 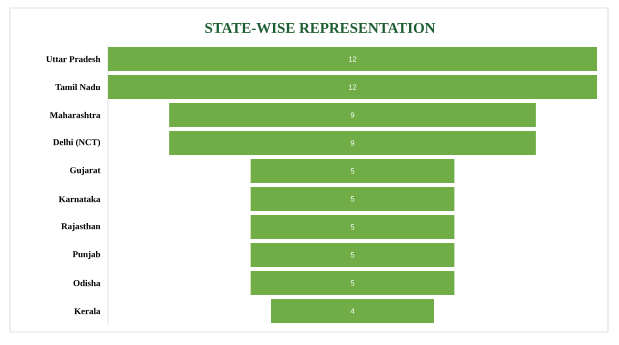 I want to click on category-label: Odisha, so click(x=87, y=283).